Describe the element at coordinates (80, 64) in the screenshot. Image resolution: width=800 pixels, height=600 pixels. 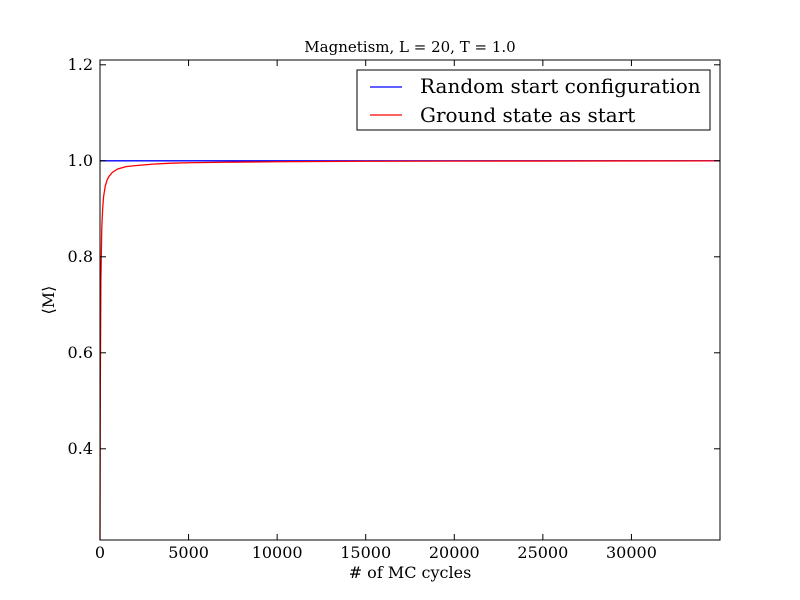
I see `y-tick-label: 1.2` at that location.